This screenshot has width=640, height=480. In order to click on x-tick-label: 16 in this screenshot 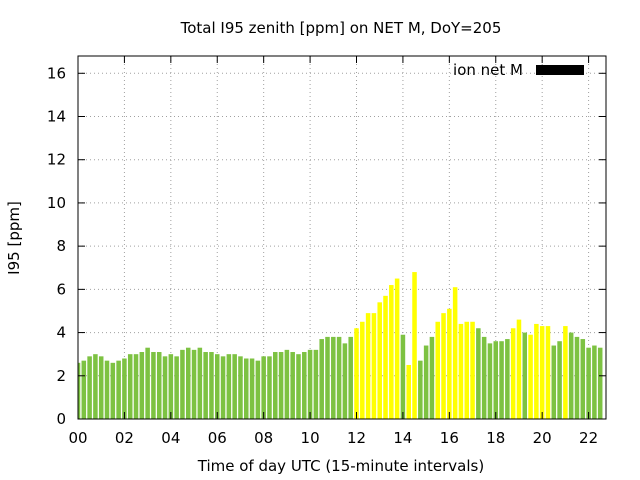, I will do `click(449, 438)`.